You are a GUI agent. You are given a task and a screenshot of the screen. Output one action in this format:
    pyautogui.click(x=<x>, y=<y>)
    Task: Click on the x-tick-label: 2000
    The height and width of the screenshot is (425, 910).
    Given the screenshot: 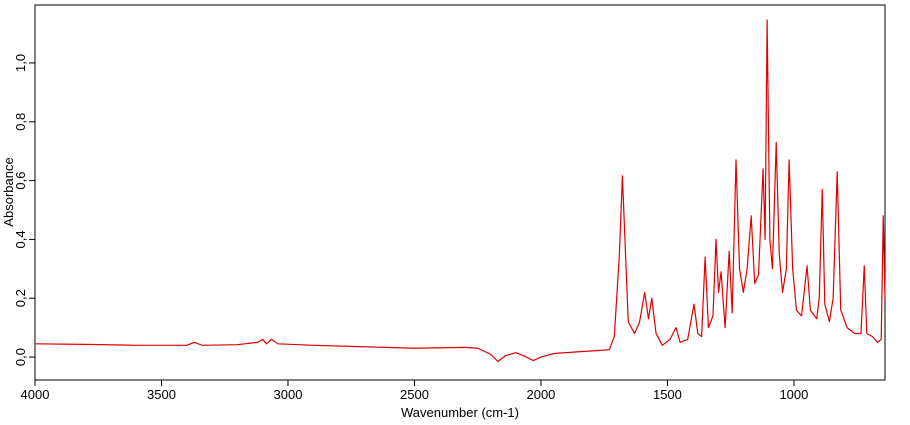 What is the action you would take?
    pyautogui.click(x=540, y=394)
    